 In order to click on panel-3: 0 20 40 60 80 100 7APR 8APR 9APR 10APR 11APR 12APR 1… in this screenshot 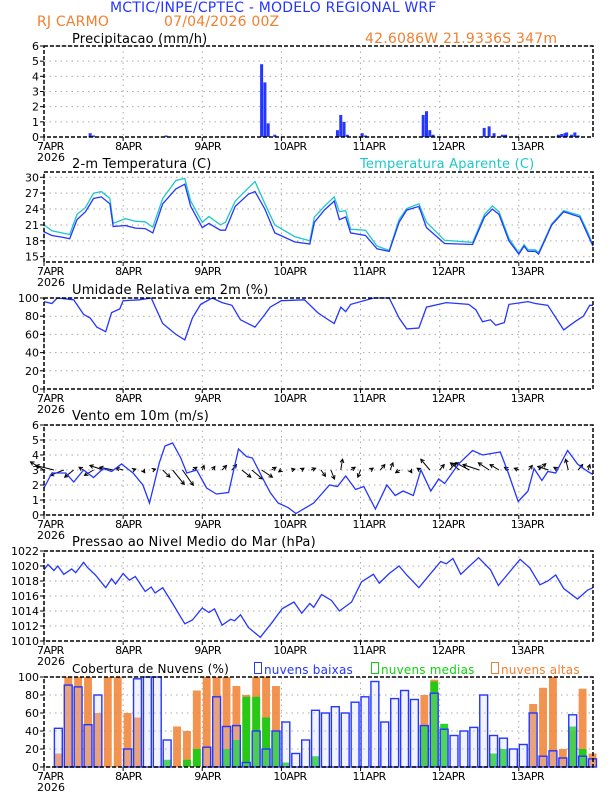, I will do `click(306, 354)`.